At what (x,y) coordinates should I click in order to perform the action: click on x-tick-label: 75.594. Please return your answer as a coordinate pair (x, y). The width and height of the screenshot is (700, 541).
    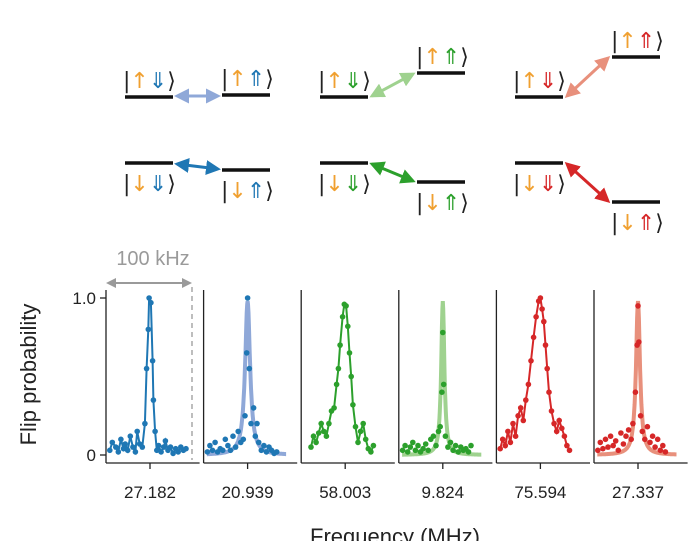
    Looking at the image, I should click on (540, 492).